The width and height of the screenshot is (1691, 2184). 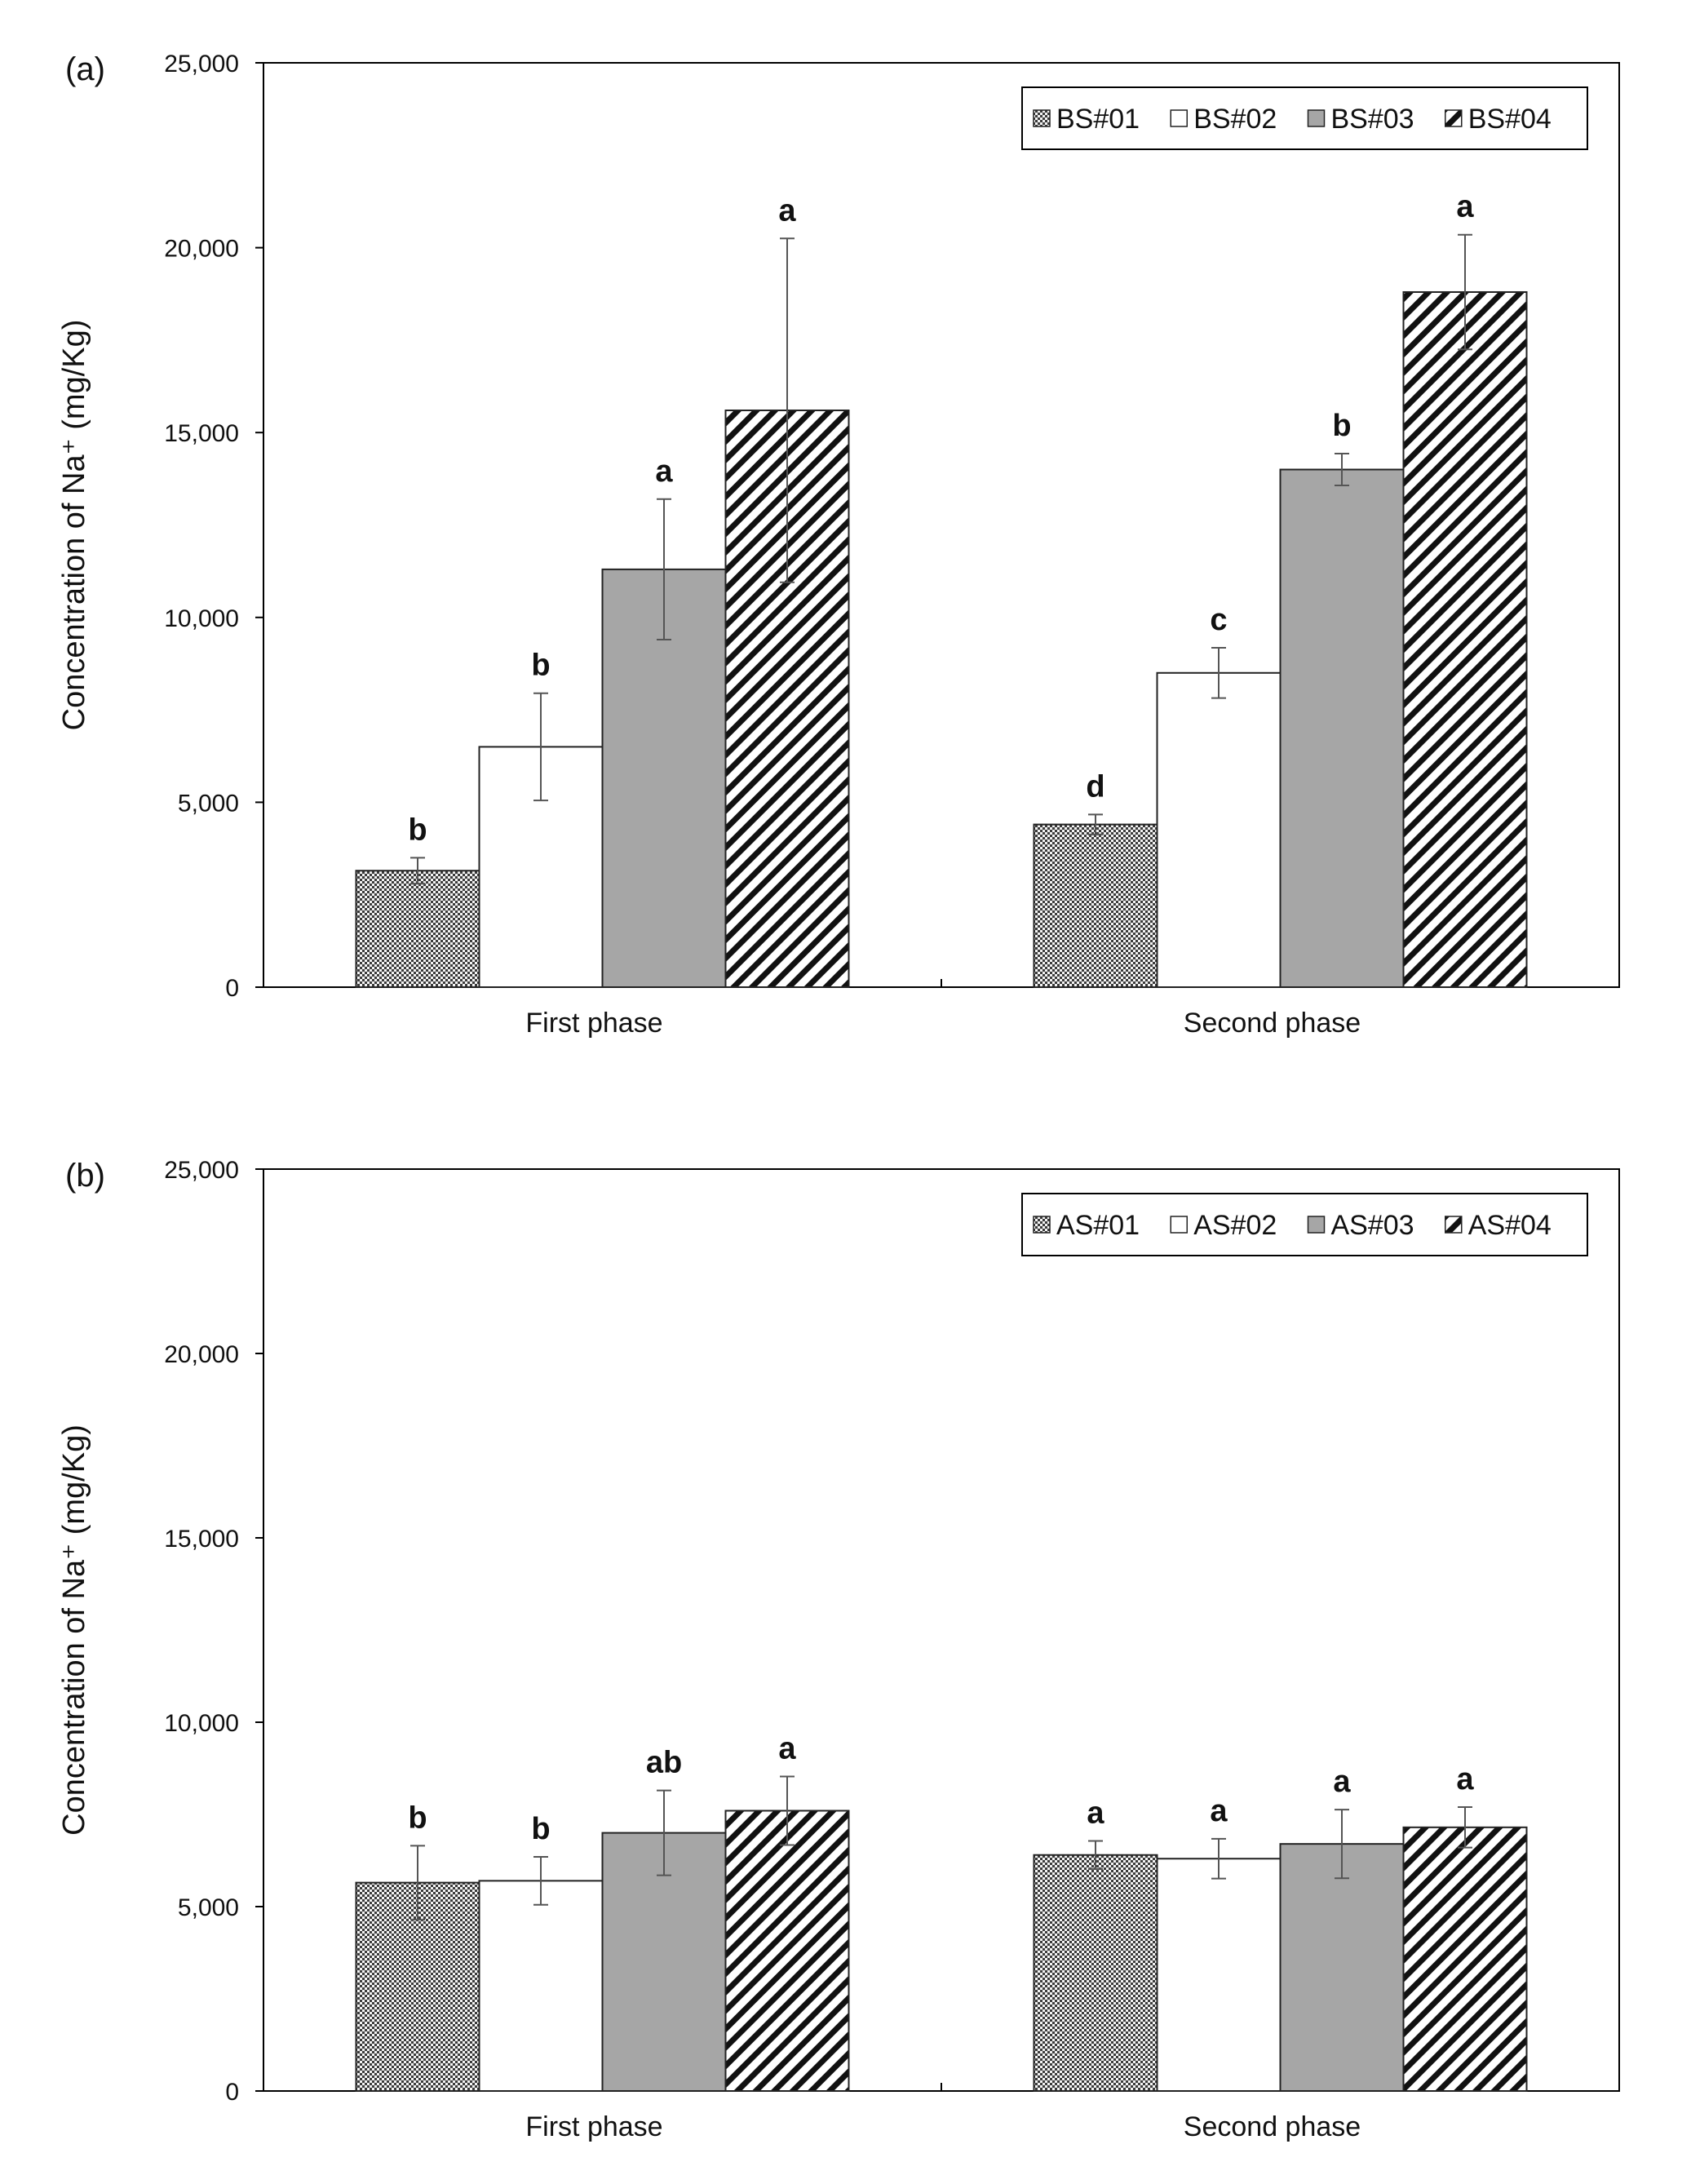 What do you see at coordinates (1235, 1226) in the screenshot?
I see `legend-label: AS#02` at bounding box center [1235, 1226].